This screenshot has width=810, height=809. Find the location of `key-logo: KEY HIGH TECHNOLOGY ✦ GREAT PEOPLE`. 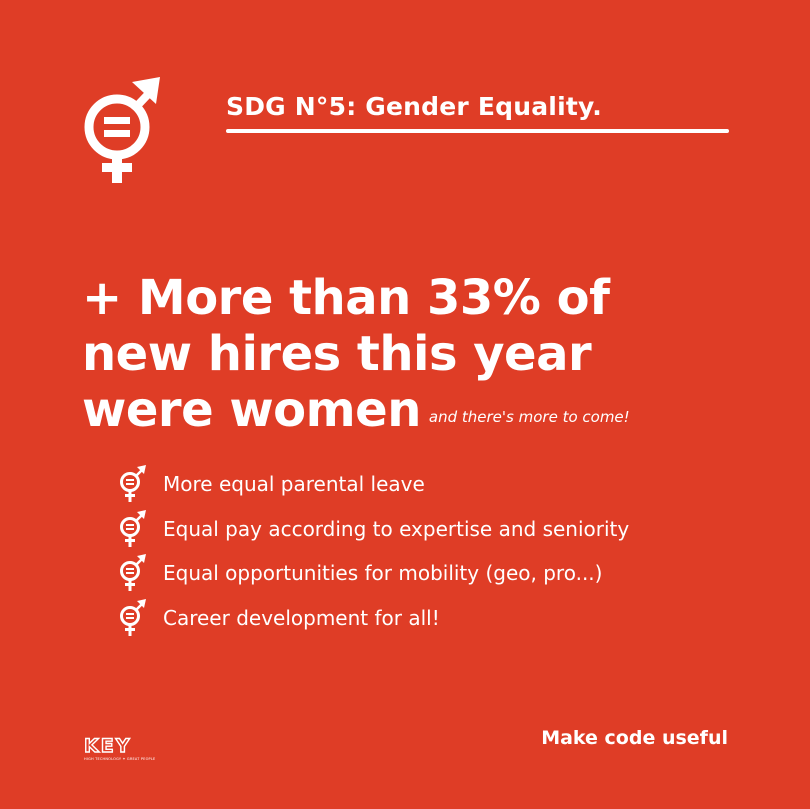

key-logo: KEY HIGH TECHNOLOGY ✦ GREAT PEOPLE is located at coordinates (119, 750).